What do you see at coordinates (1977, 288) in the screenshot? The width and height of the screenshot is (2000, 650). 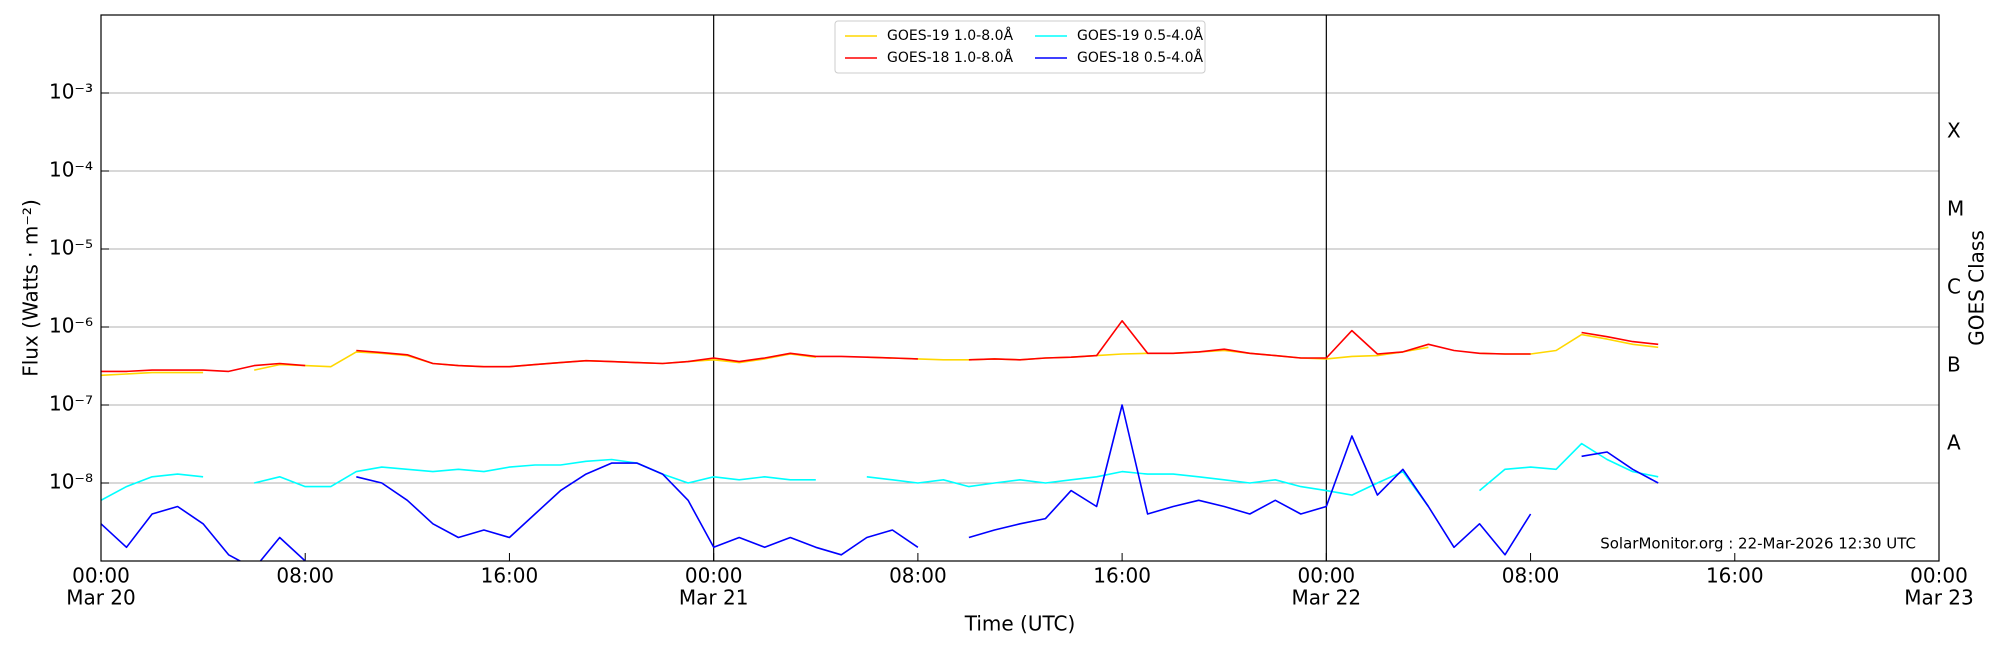 I see `y2-axis-label: GOES Class` at bounding box center [1977, 288].